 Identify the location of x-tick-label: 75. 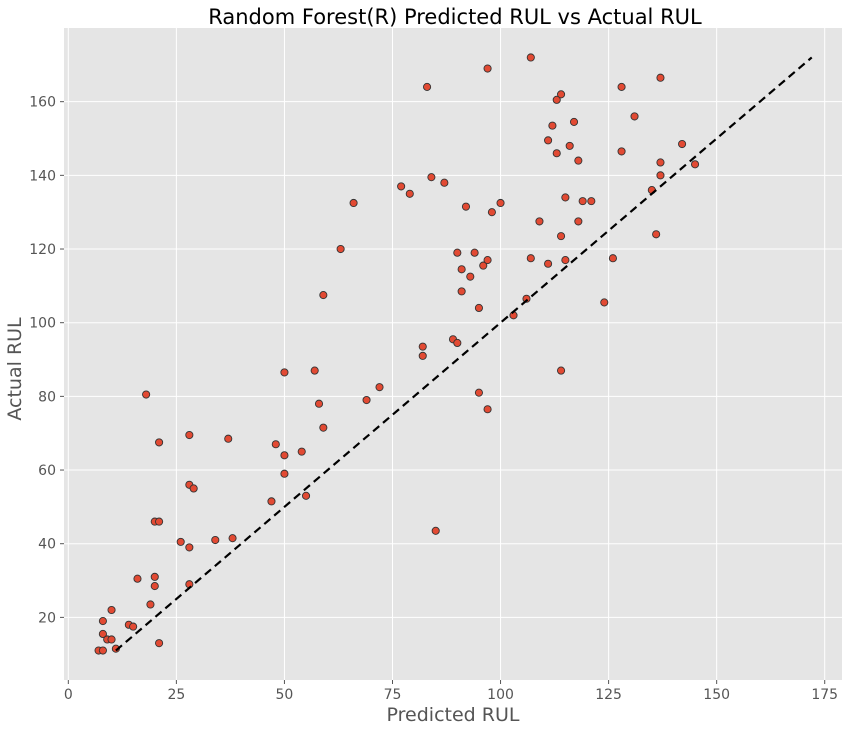
(393, 695).